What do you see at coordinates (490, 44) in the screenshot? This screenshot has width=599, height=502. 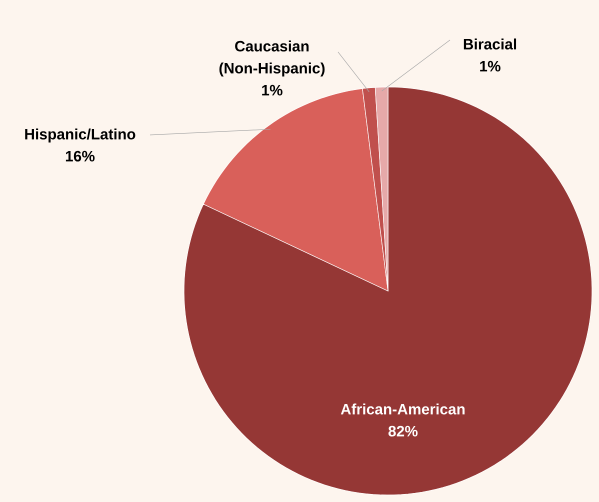 I see `slice-label: Biracial` at bounding box center [490, 44].